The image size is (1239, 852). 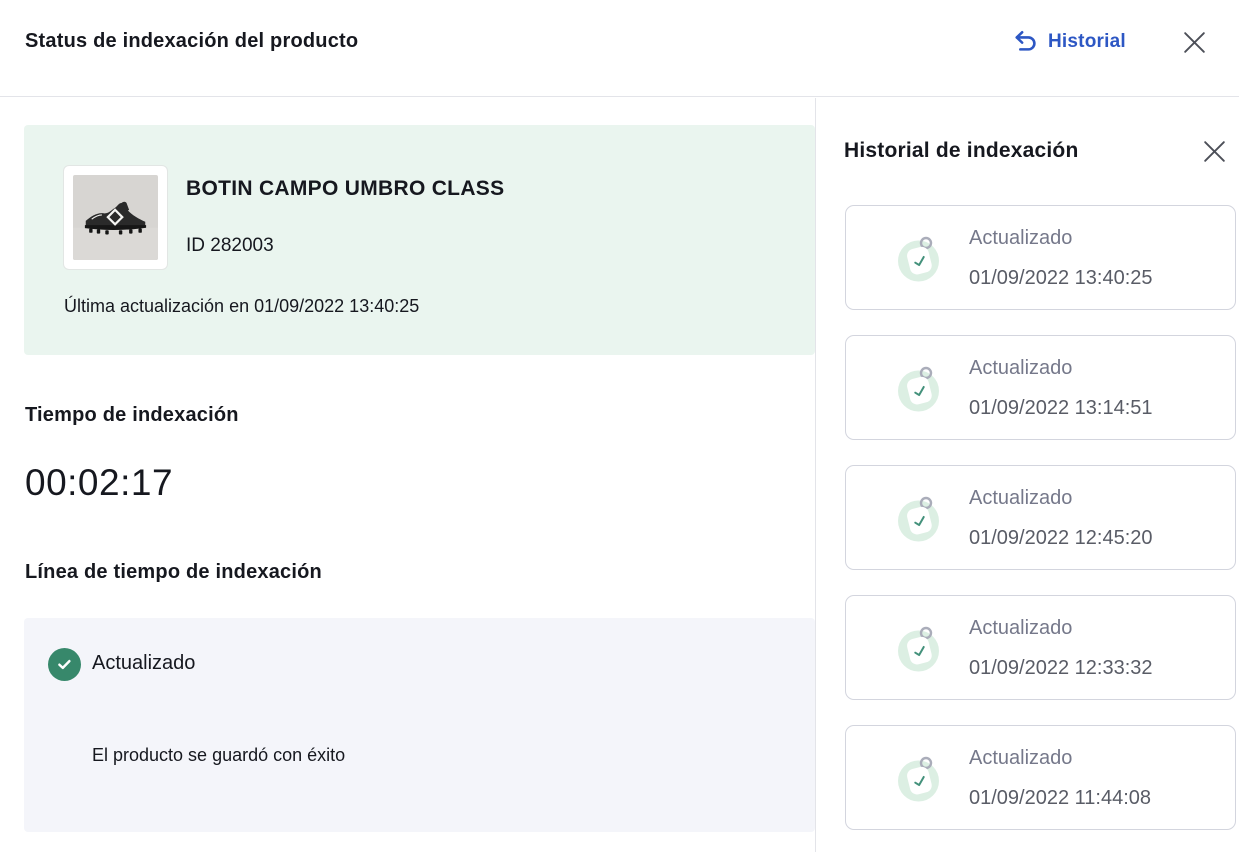 I want to click on entry-timestamp: 01/09/2022 12:33:32, so click(x=1061, y=668).